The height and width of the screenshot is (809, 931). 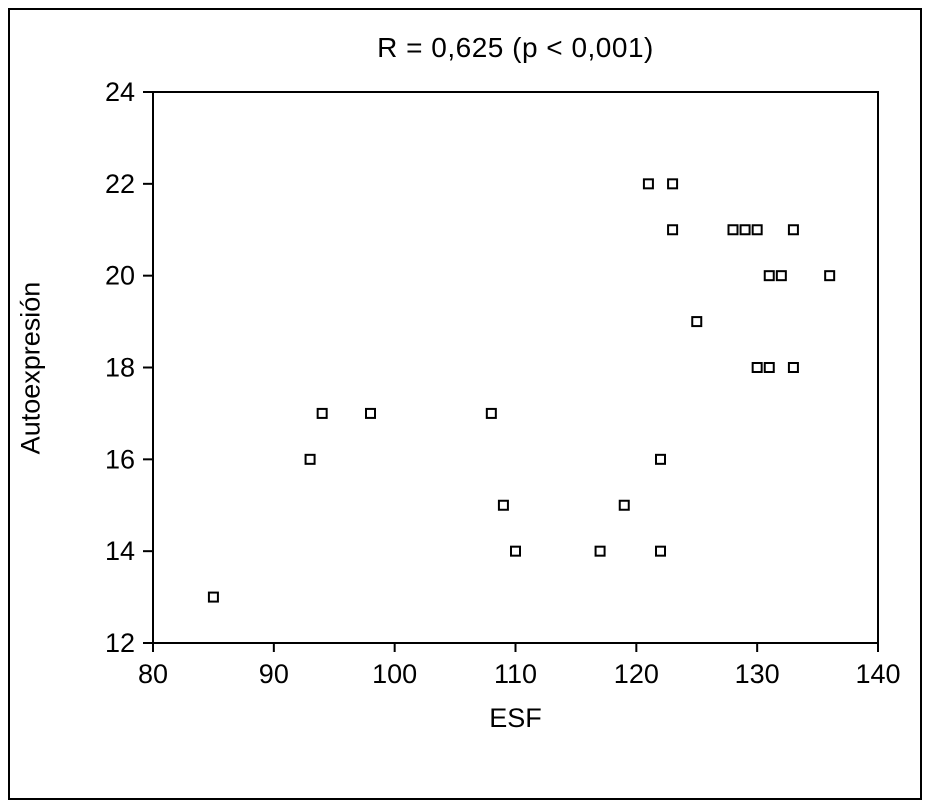 What do you see at coordinates (515, 47) in the screenshot?
I see `chart-title: R = 0,625 (p < 0,001)` at bounding box center [515, 47].